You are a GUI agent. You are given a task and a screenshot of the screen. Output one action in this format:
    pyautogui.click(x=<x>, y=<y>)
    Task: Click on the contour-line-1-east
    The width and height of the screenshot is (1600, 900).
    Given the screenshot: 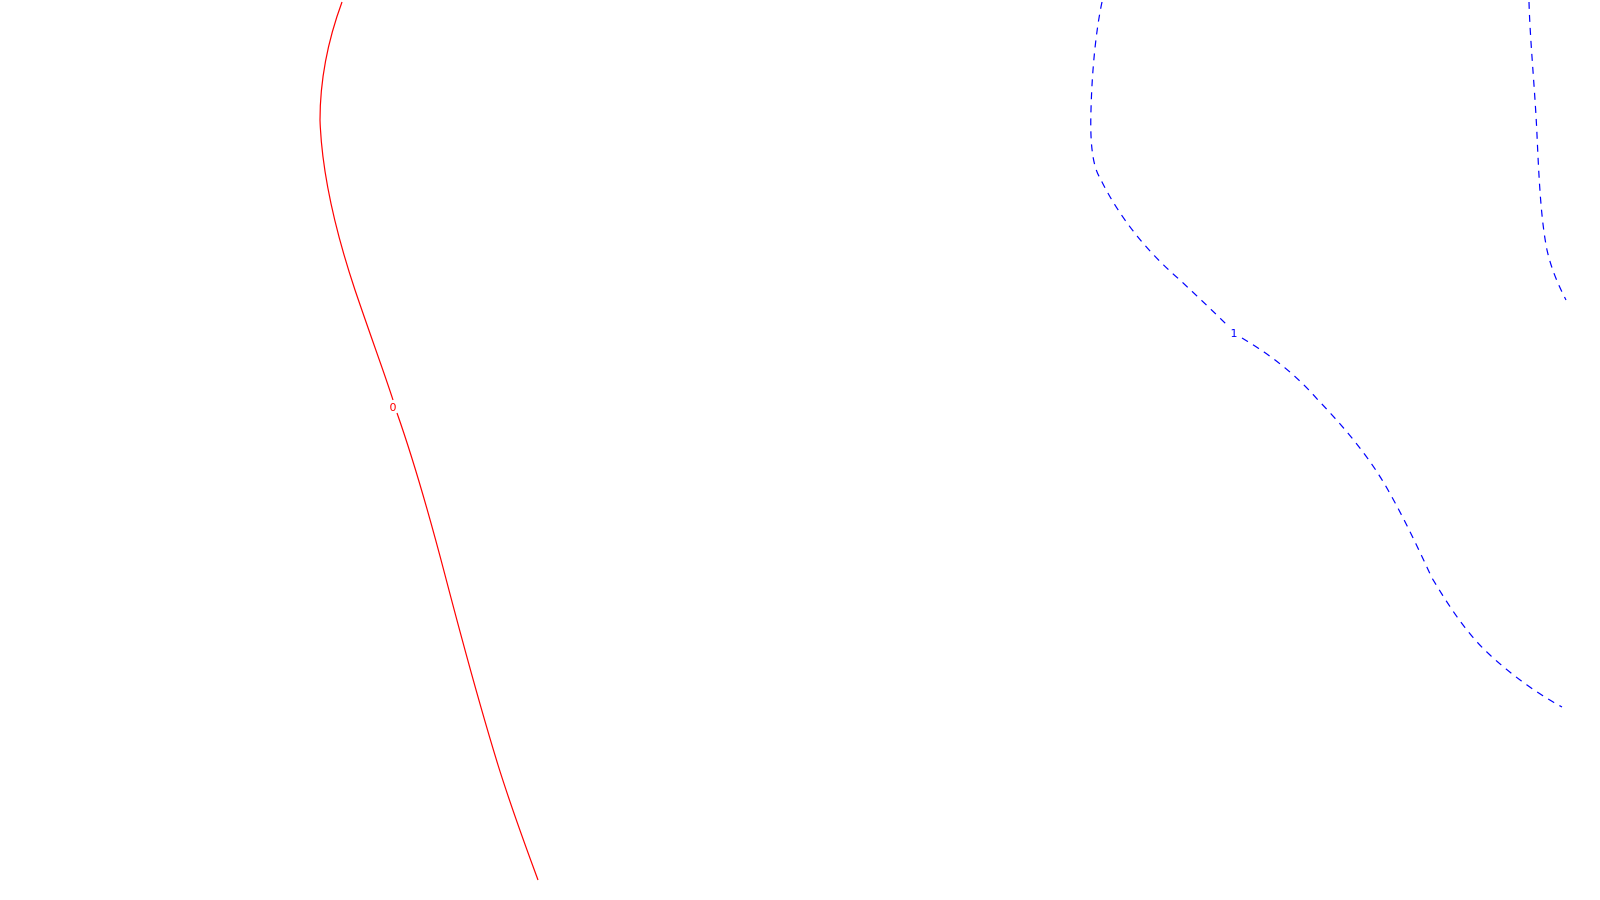 What is the action you would take?
    pyautogui.click(x=1547, y=151)
    